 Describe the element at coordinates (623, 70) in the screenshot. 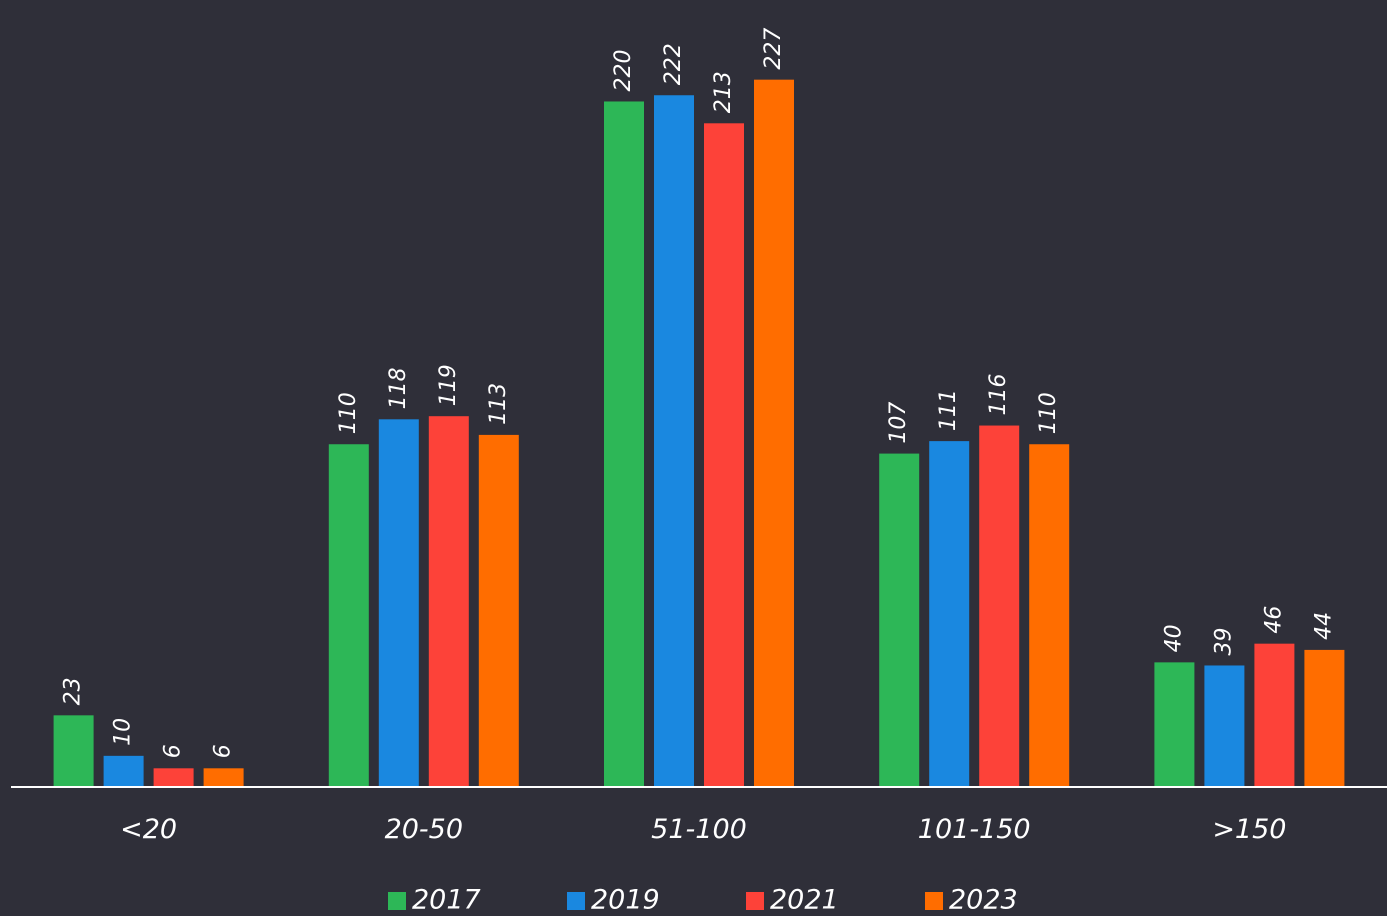

I see `value-label: 220` at that location.